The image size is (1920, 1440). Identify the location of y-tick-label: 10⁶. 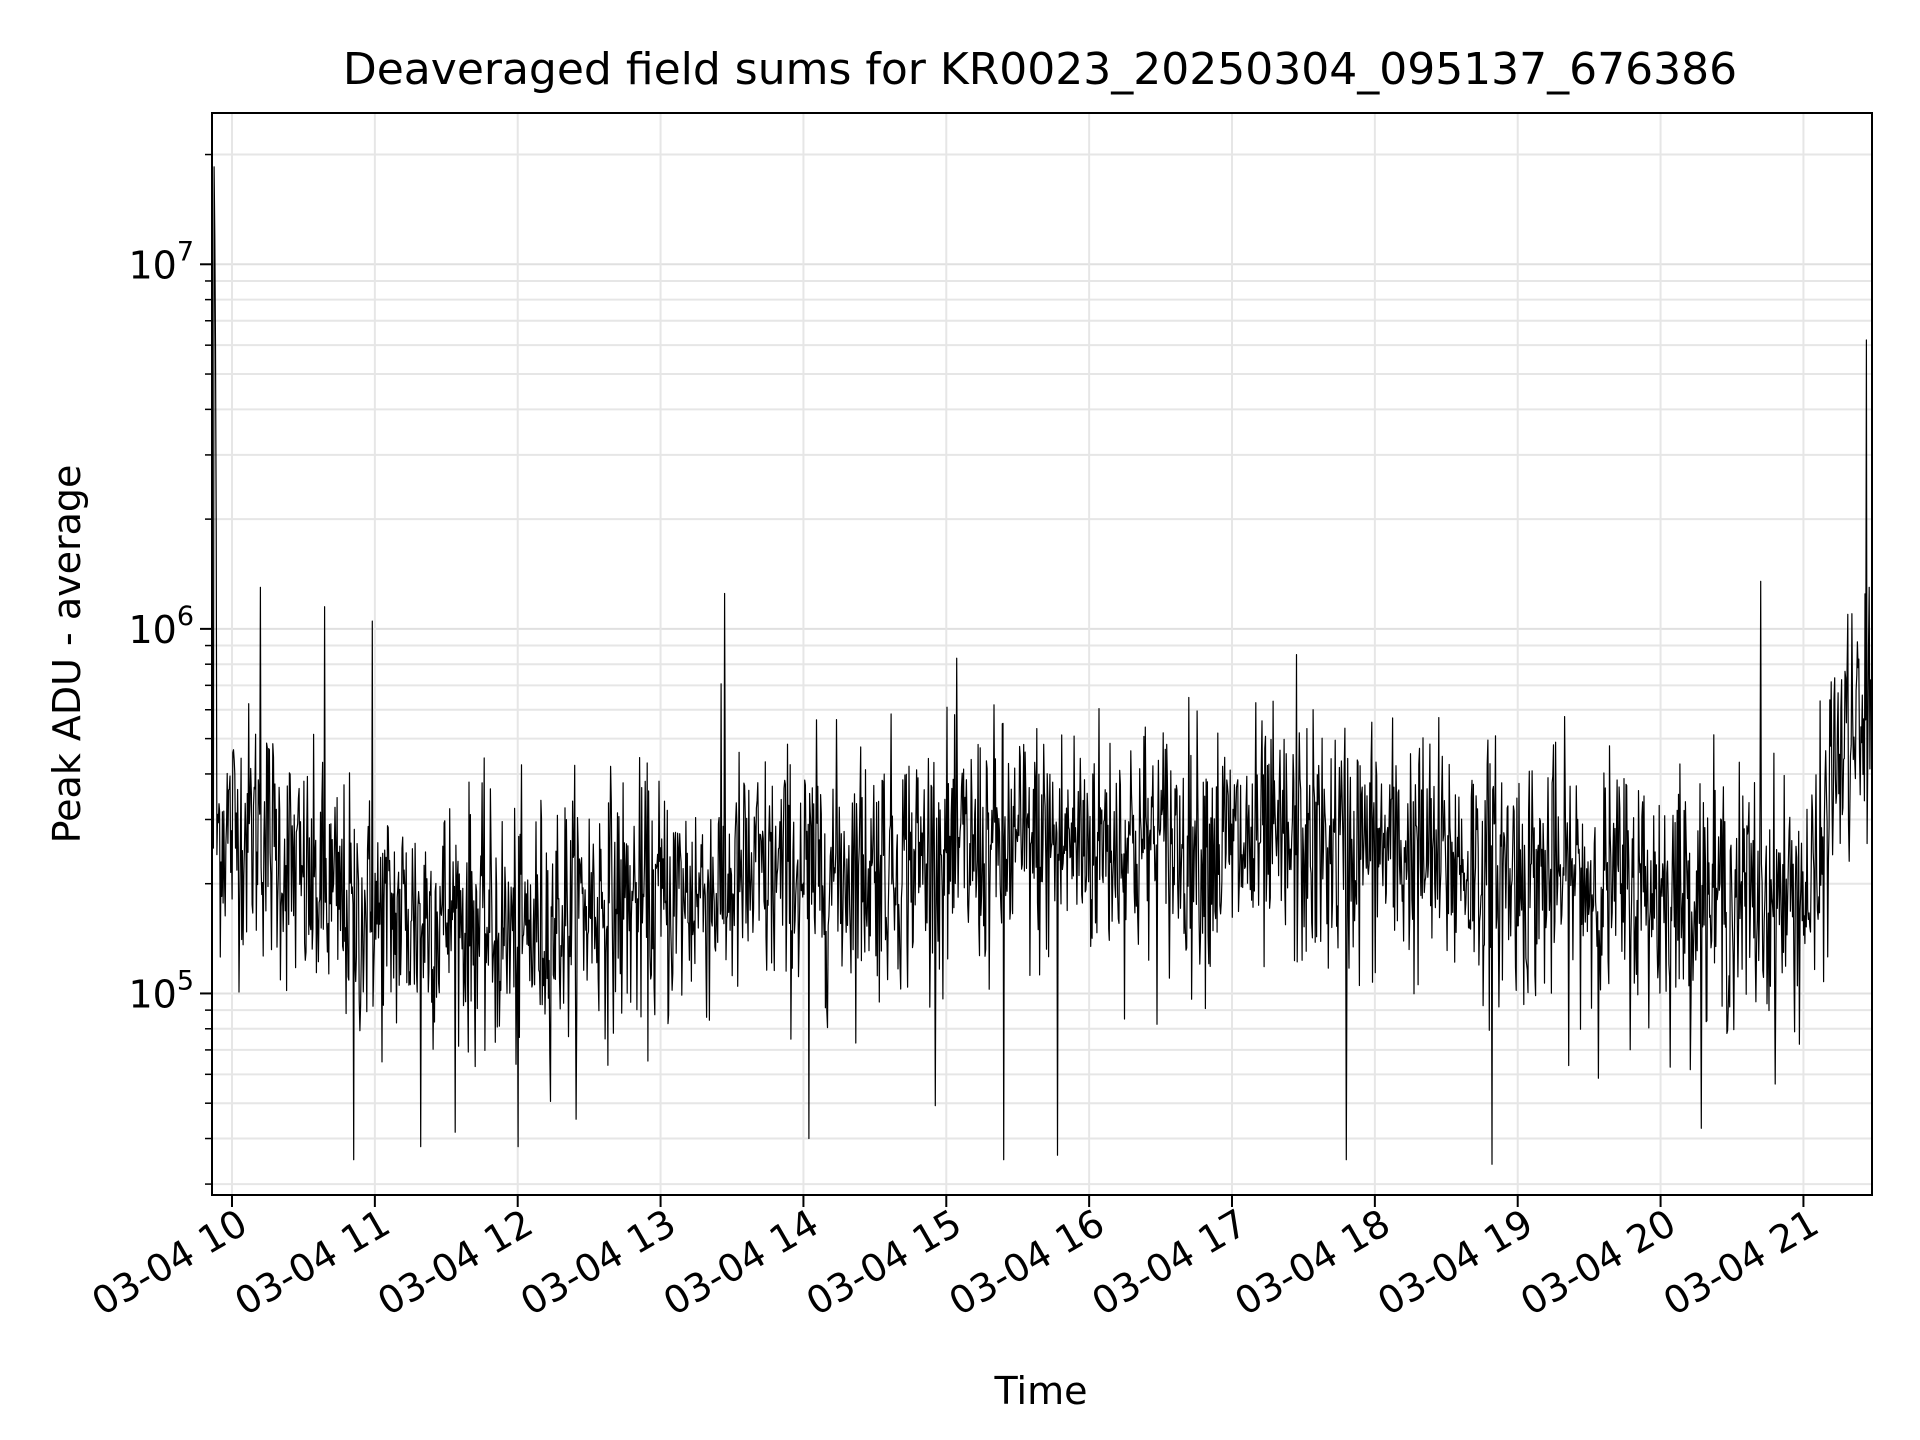
(161, 626).